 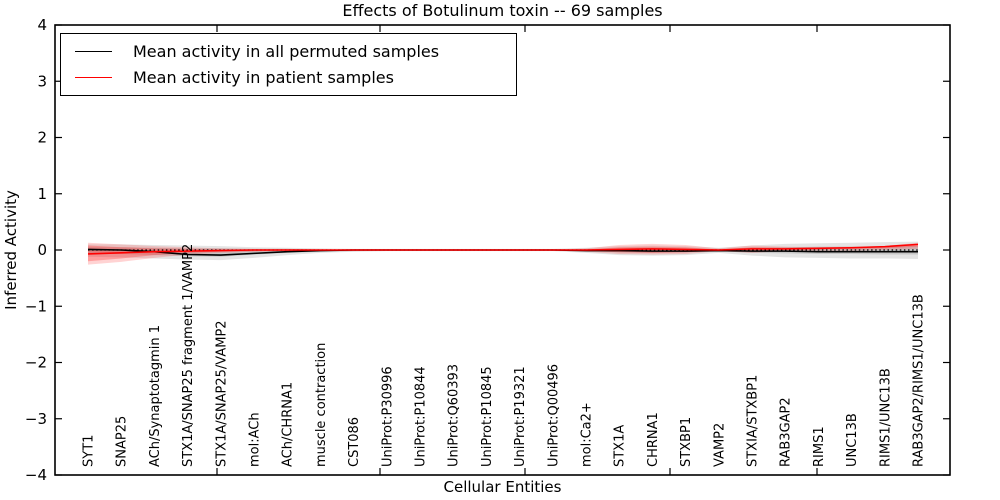 What do you see at coordinates (487, 416) in the screenshot?
I see `x-tick-label: UniProt:P10845` at bounding box center [487, 416].